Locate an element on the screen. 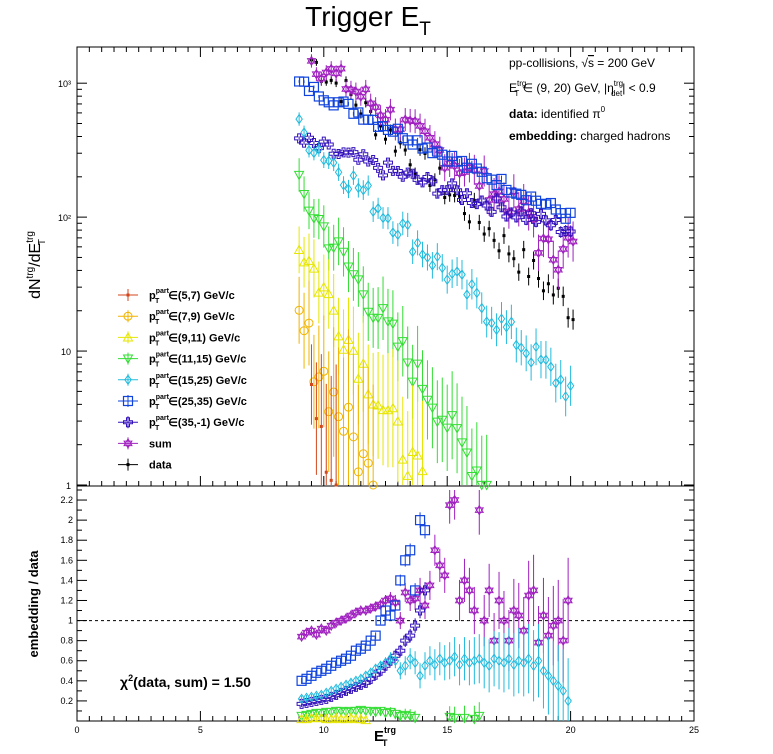  legend-label-s1115: ppart T ∈(11,15) GeV/c is located at coordinates (197, 360).